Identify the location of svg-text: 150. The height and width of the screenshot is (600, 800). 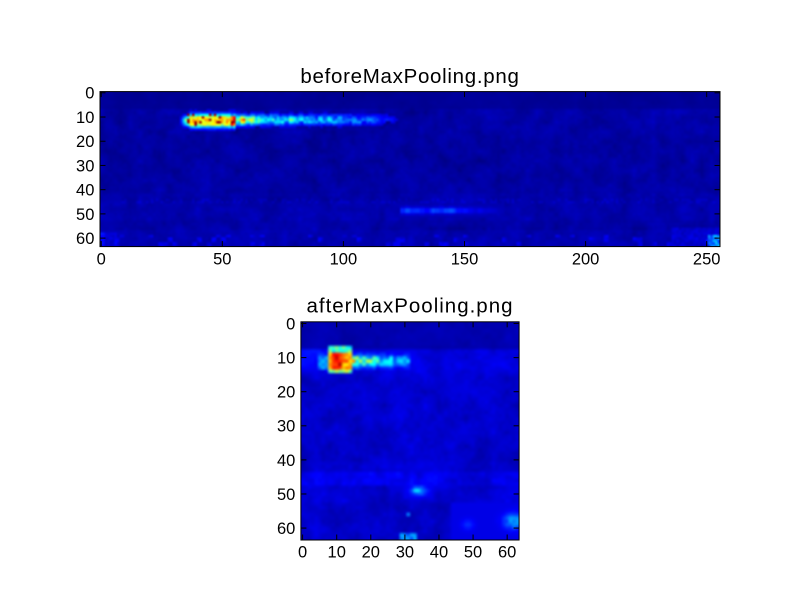
(465, 259).